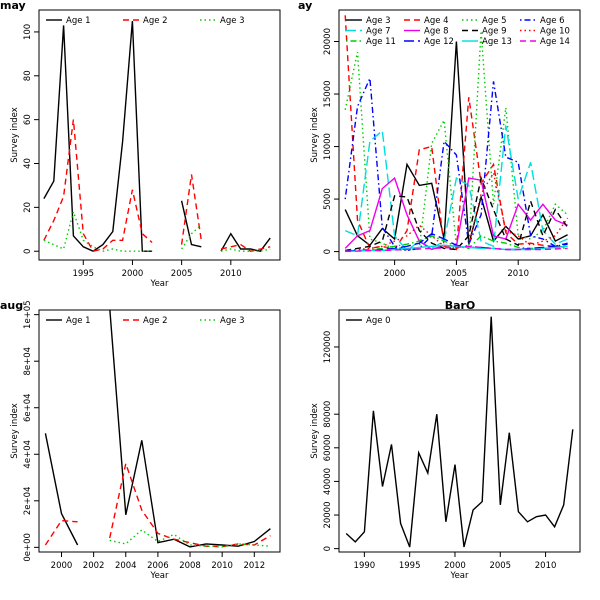  What do you see at coordinates (365, 566) in the screenshot?
I see `x-tick-label: 1990` at bounding box center [365, 566].